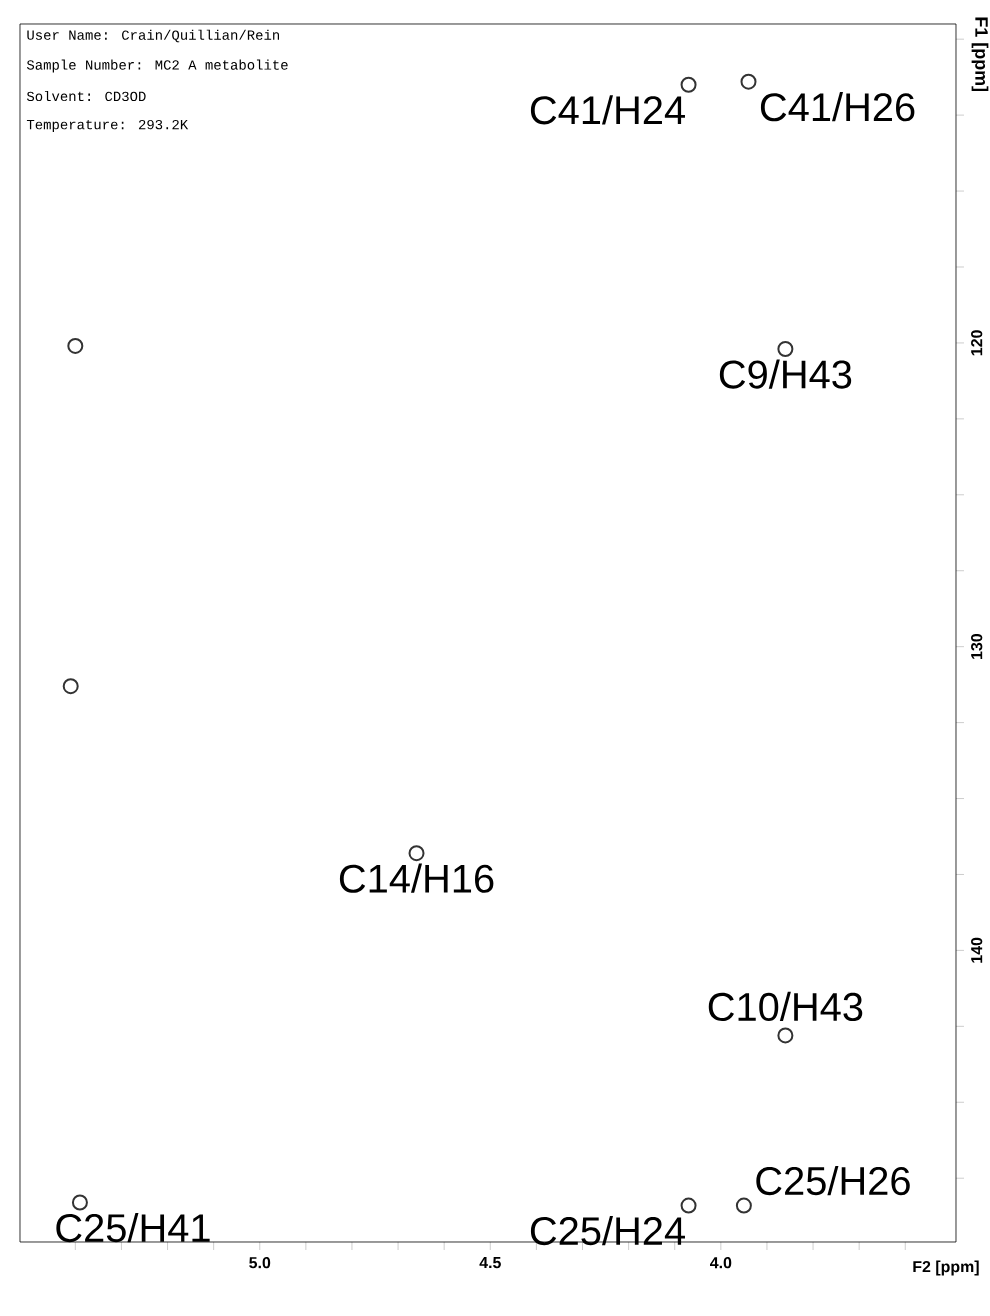 Image resolution: width=990 pixels, height=1316 pixels. I want to click on annotation: C41/H24, so click(607, 110).